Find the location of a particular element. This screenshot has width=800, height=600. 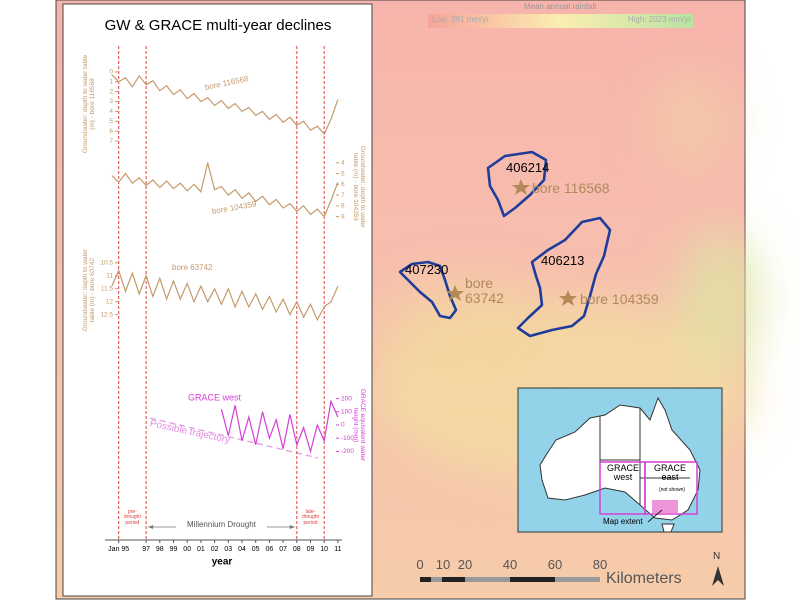

bore-label: bore 63742 is located at coordinates (484, 290).